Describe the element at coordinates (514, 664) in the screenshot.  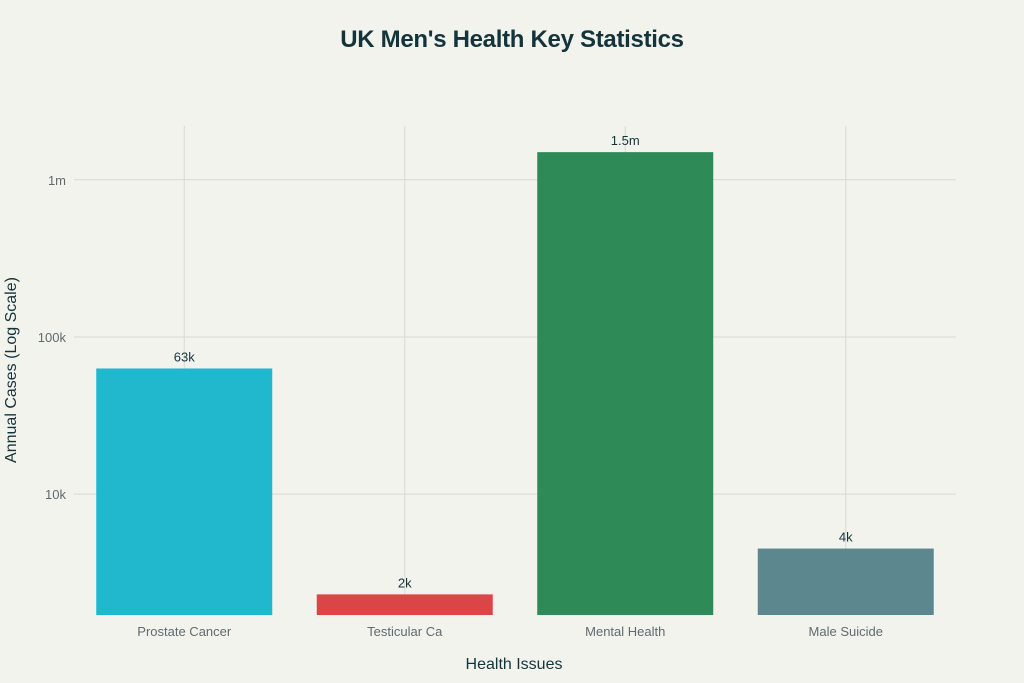
I see `x-axis-label: Health Issues` at that location.